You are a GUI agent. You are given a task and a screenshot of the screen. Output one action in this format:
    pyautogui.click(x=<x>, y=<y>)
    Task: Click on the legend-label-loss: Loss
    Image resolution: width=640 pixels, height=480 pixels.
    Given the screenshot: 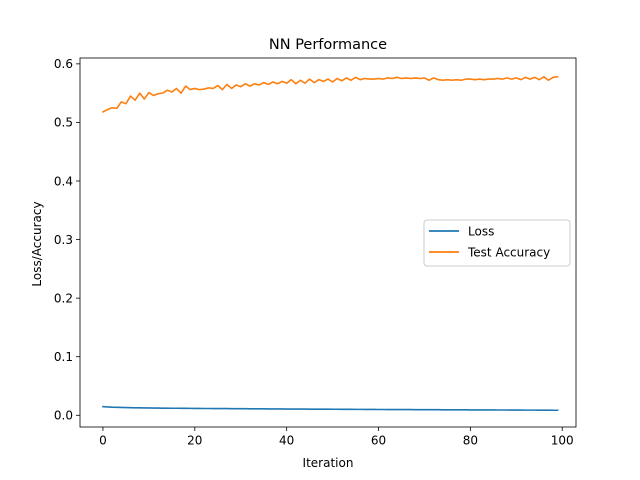 What is the action you would take?
    pyautogui.click(x=481, y=232)
    